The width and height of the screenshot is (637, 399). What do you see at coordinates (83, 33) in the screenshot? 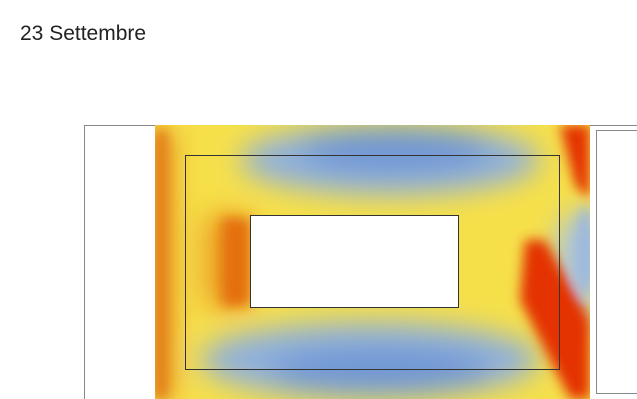
I see `title: 23 Settembre` at bounding box center [83, 33].